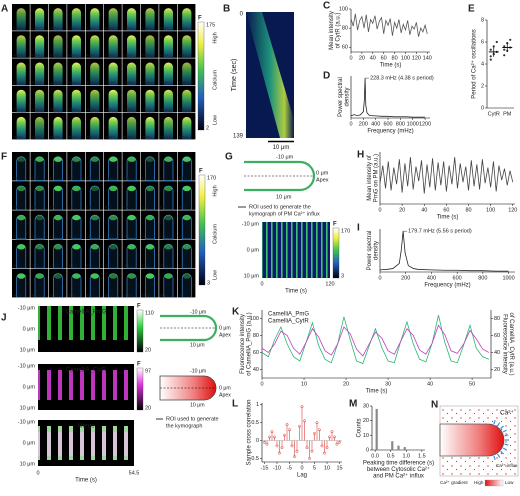 This screenshot has width=520, height=496. I want to click on y-tick-label: -10 μm, so click(251, 224).